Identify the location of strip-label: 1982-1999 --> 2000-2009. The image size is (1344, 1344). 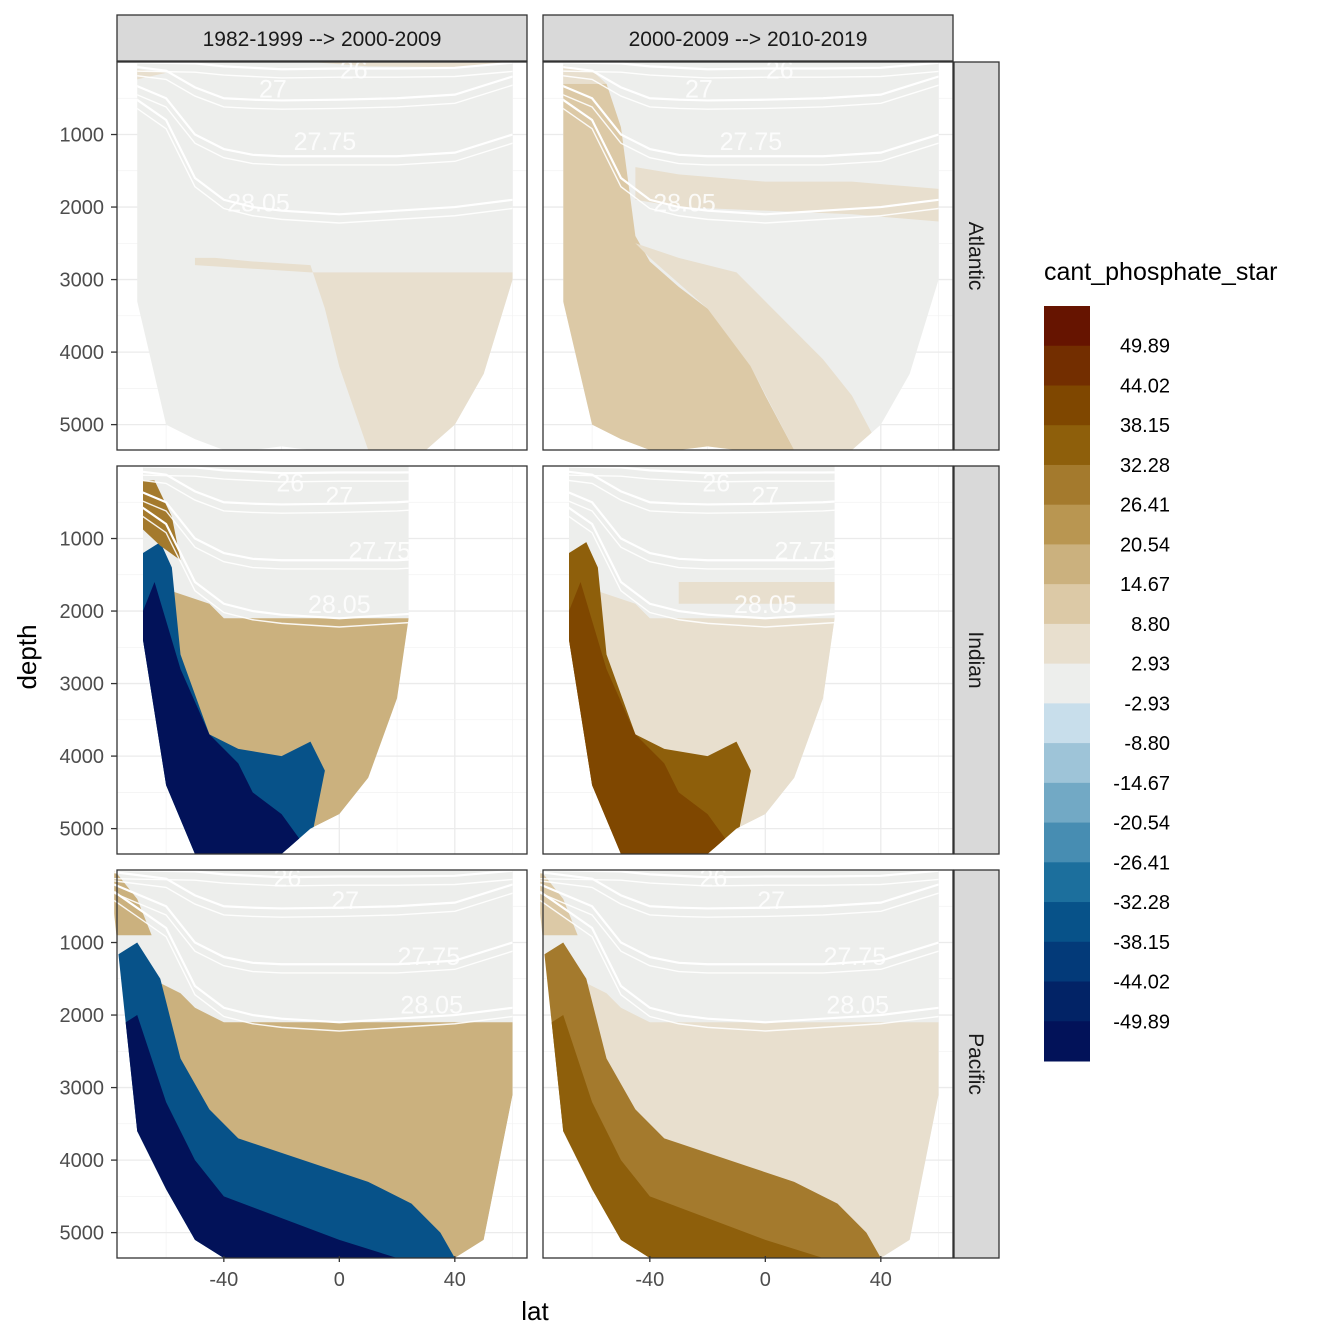
(322, 39).